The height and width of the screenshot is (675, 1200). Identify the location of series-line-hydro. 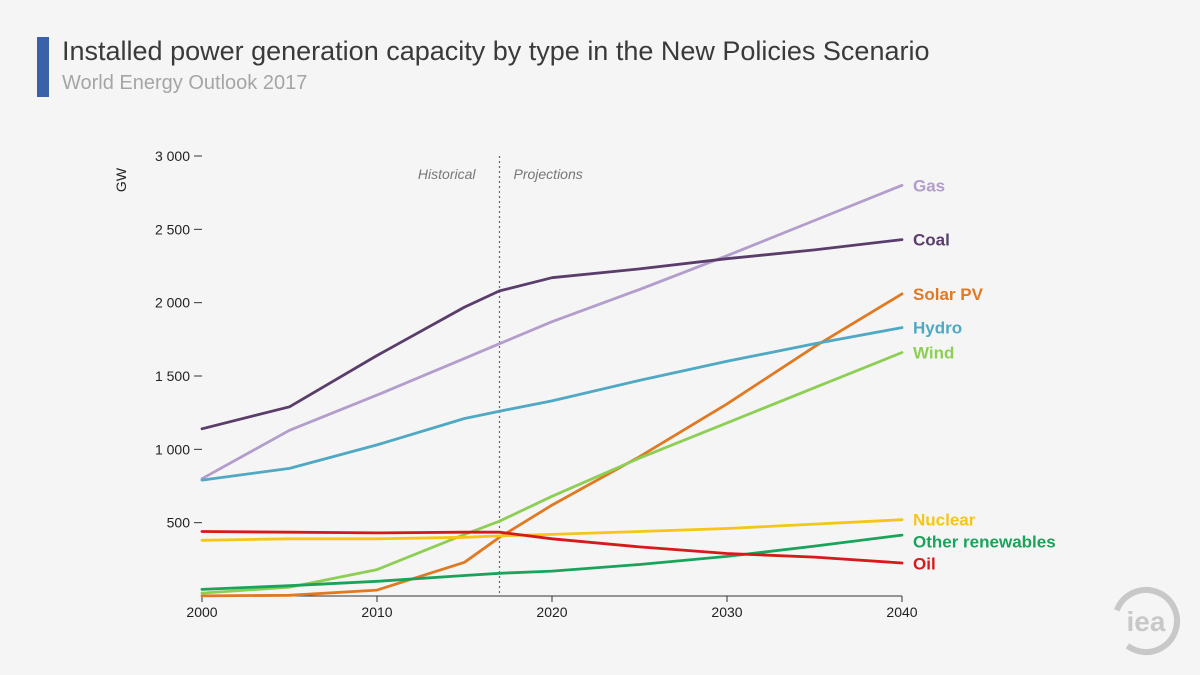
(552, 404).